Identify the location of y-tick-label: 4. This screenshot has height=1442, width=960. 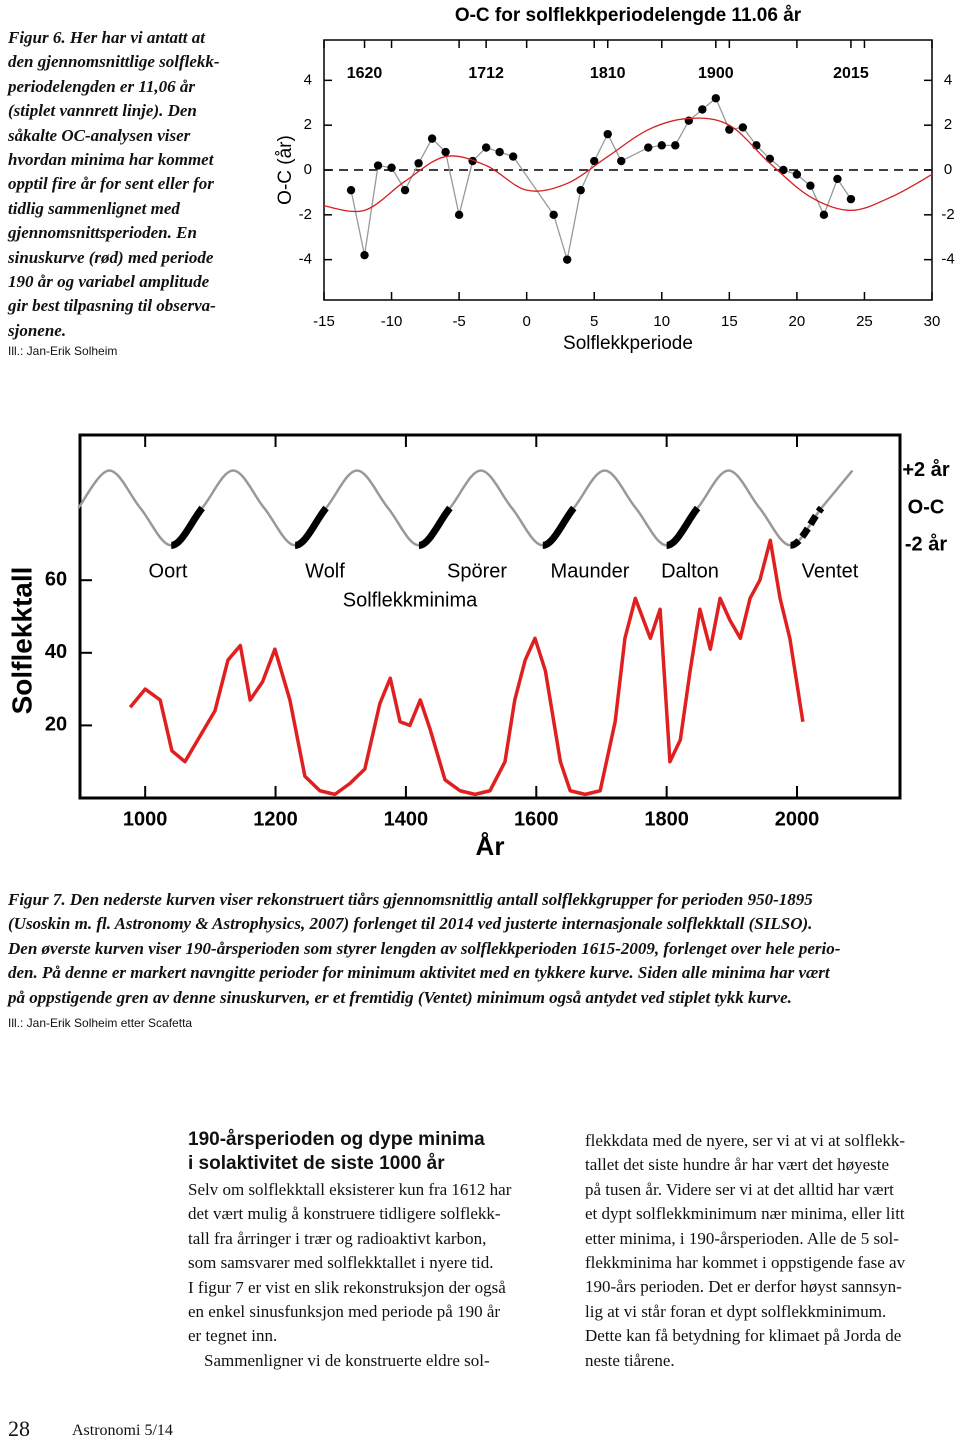
(948, 79).